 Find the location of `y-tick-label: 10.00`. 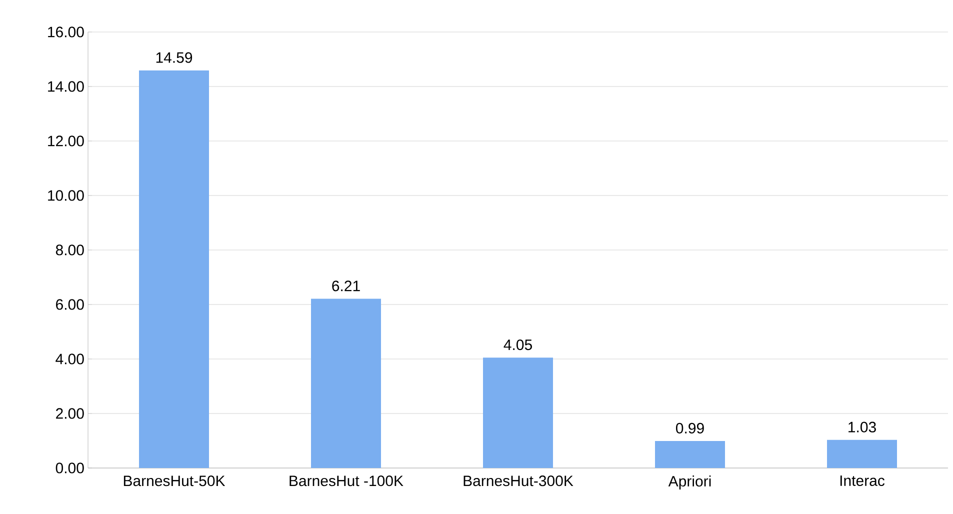

y-tick-label: 10.00 is located at coordinates (66, 195).